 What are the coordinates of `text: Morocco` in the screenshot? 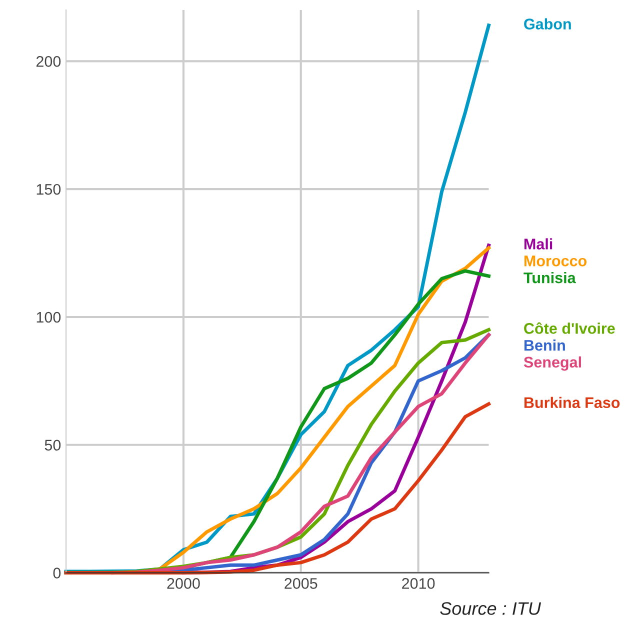 It's located at (555, 261).